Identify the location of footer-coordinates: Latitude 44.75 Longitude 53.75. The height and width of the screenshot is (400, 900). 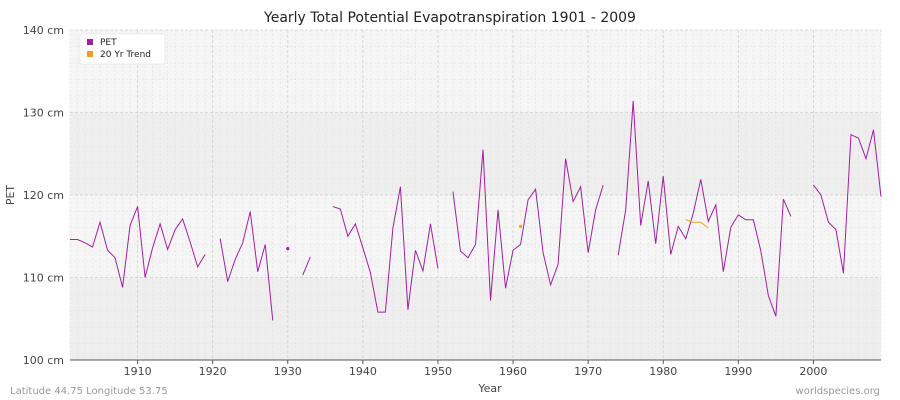
(89, 391).